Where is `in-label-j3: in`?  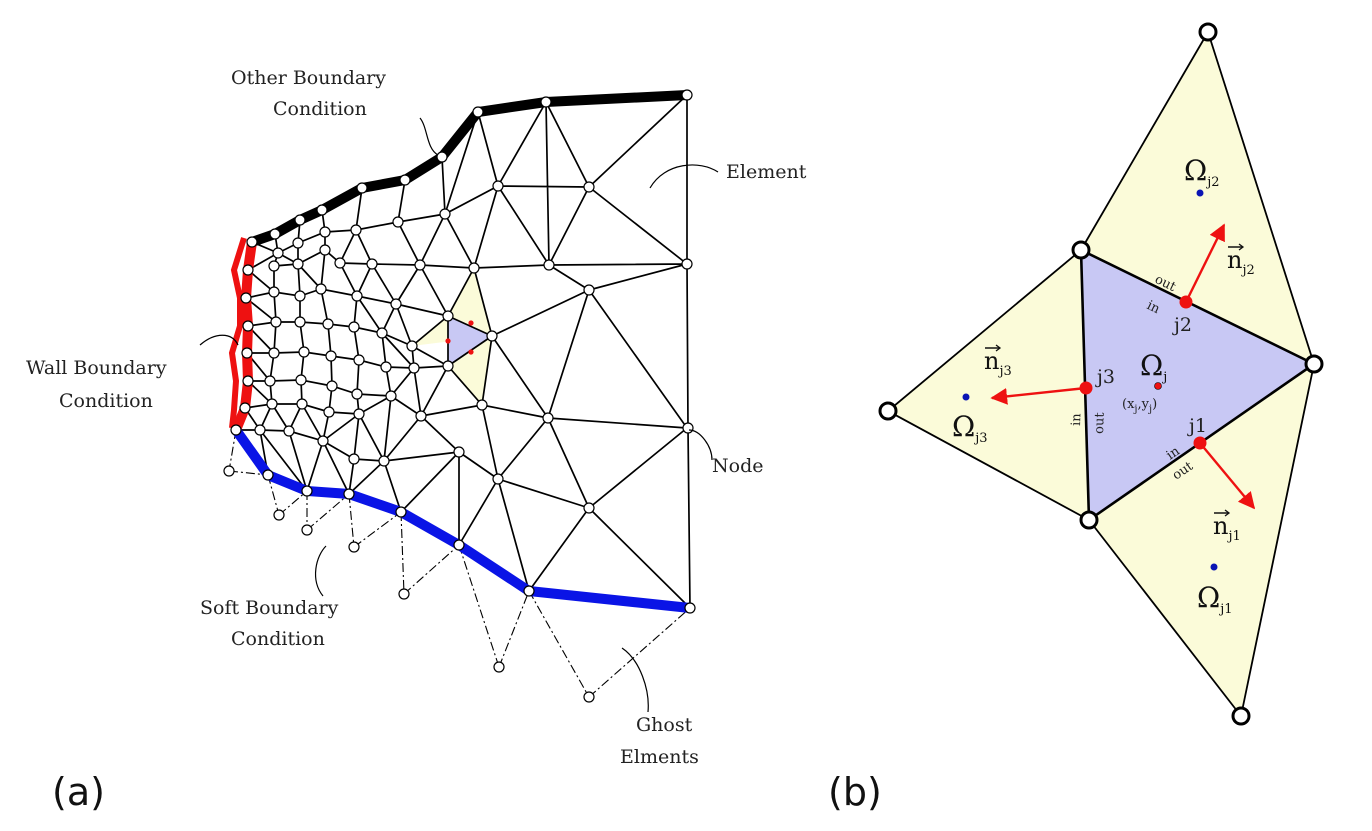
in-label-j3: in is located at coordinates (1076, 419).